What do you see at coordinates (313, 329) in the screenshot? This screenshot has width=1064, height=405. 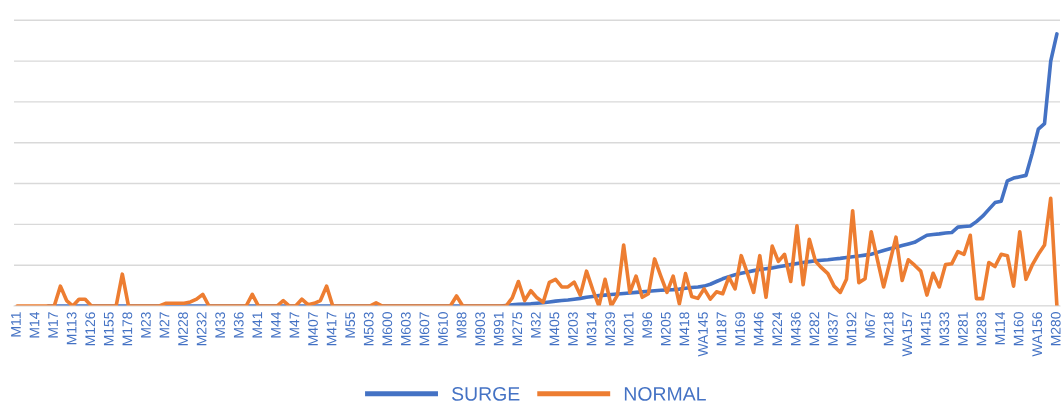 I see `x-tick-label: M407` at bounding box center [313, 329].